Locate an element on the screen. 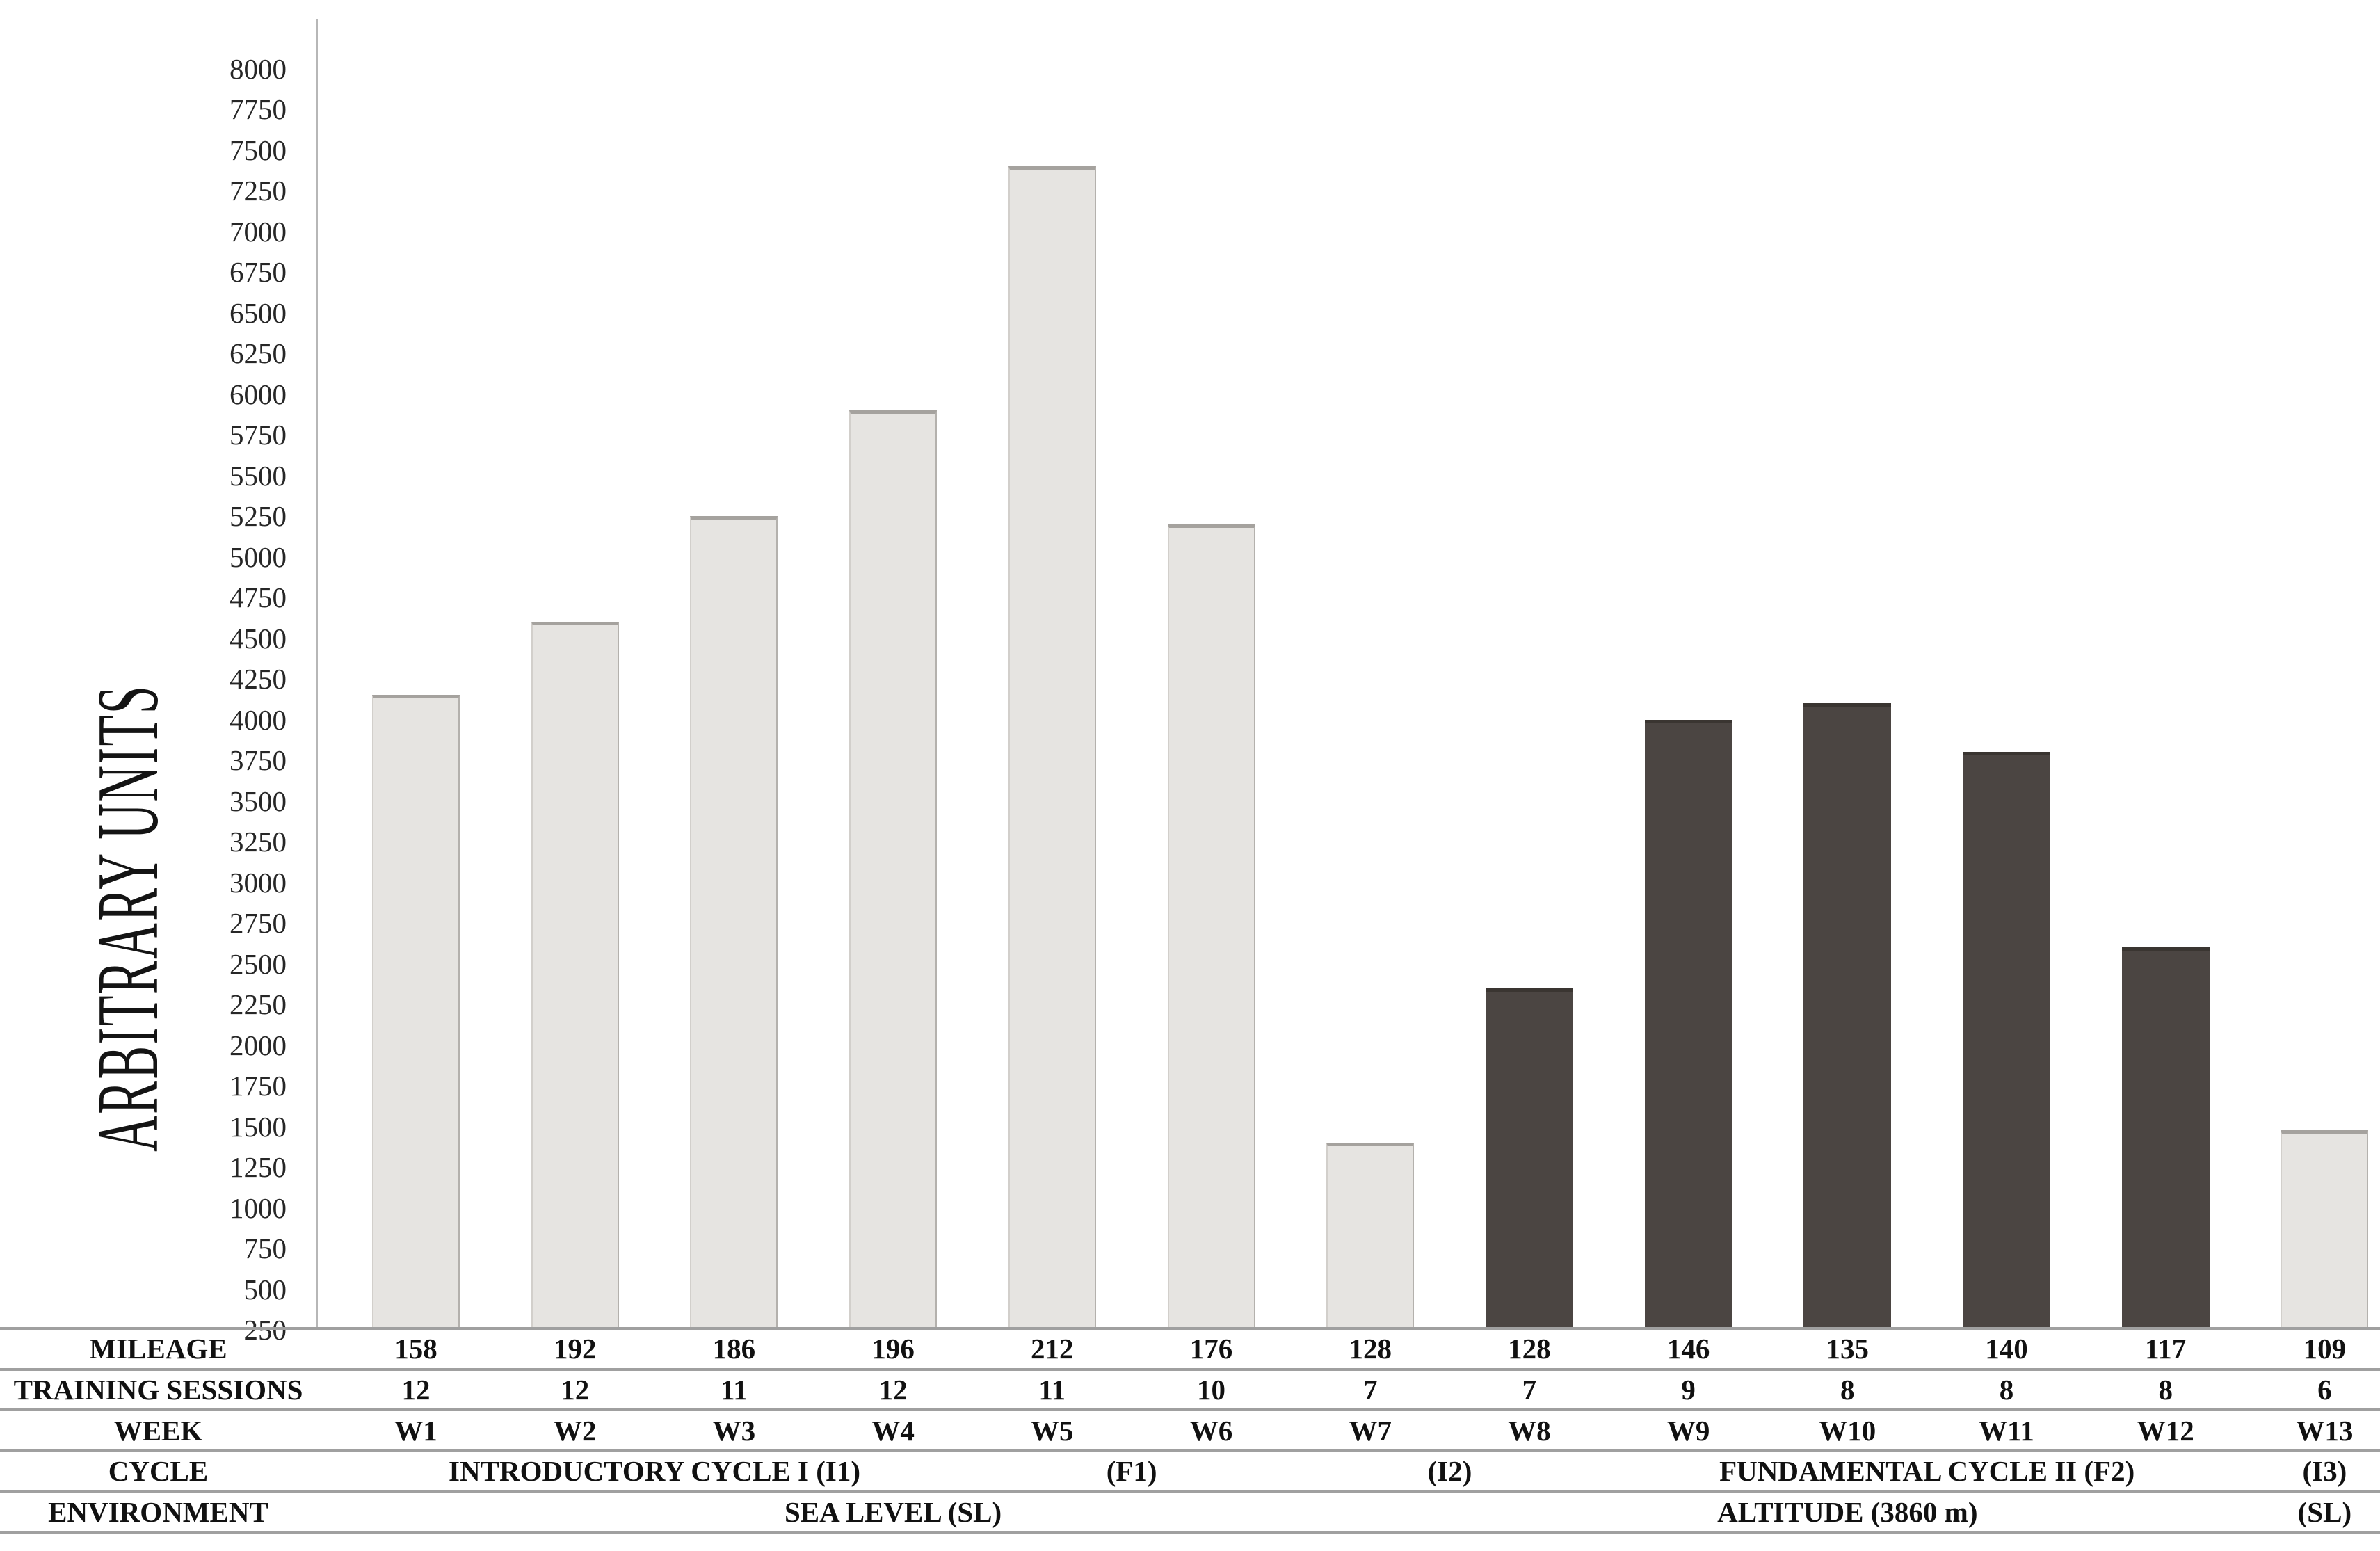 The image size is (2380, 1551). y-tick-label: 1750 is located at coordinates (258, 1086).